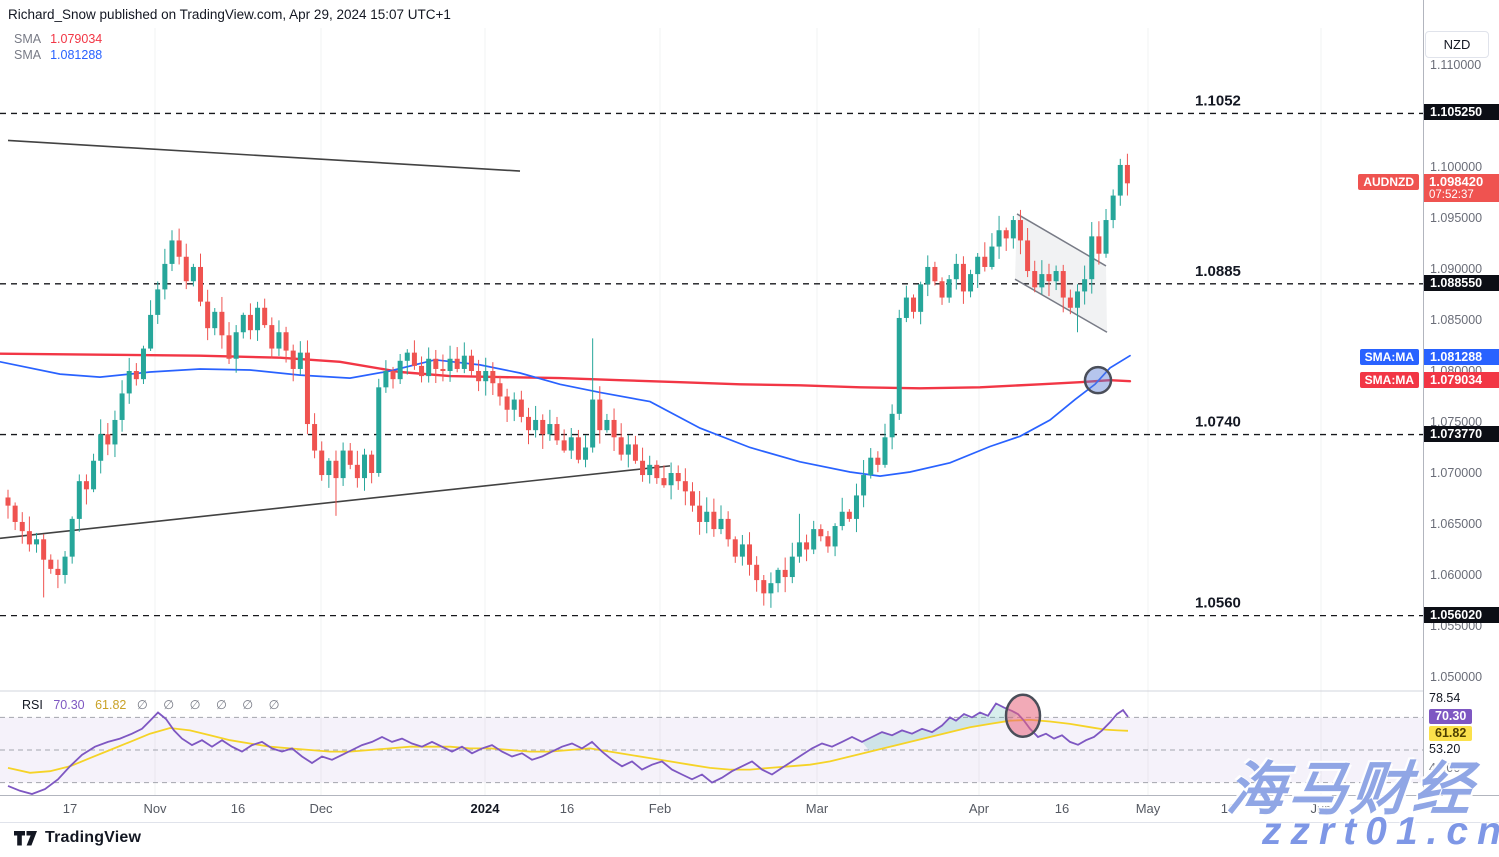  I want to click on sma-slow-line, so click(565, 415).